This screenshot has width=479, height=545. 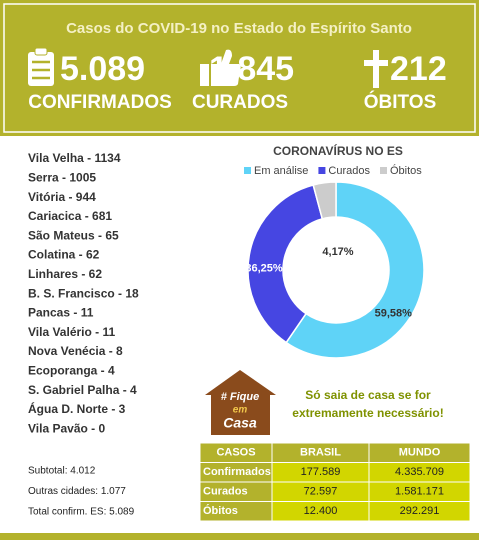 What do you see at coordinates (220, 510) in the screenshot?
I see `table-cell: Óbitos` at bounding box center [220, 510].